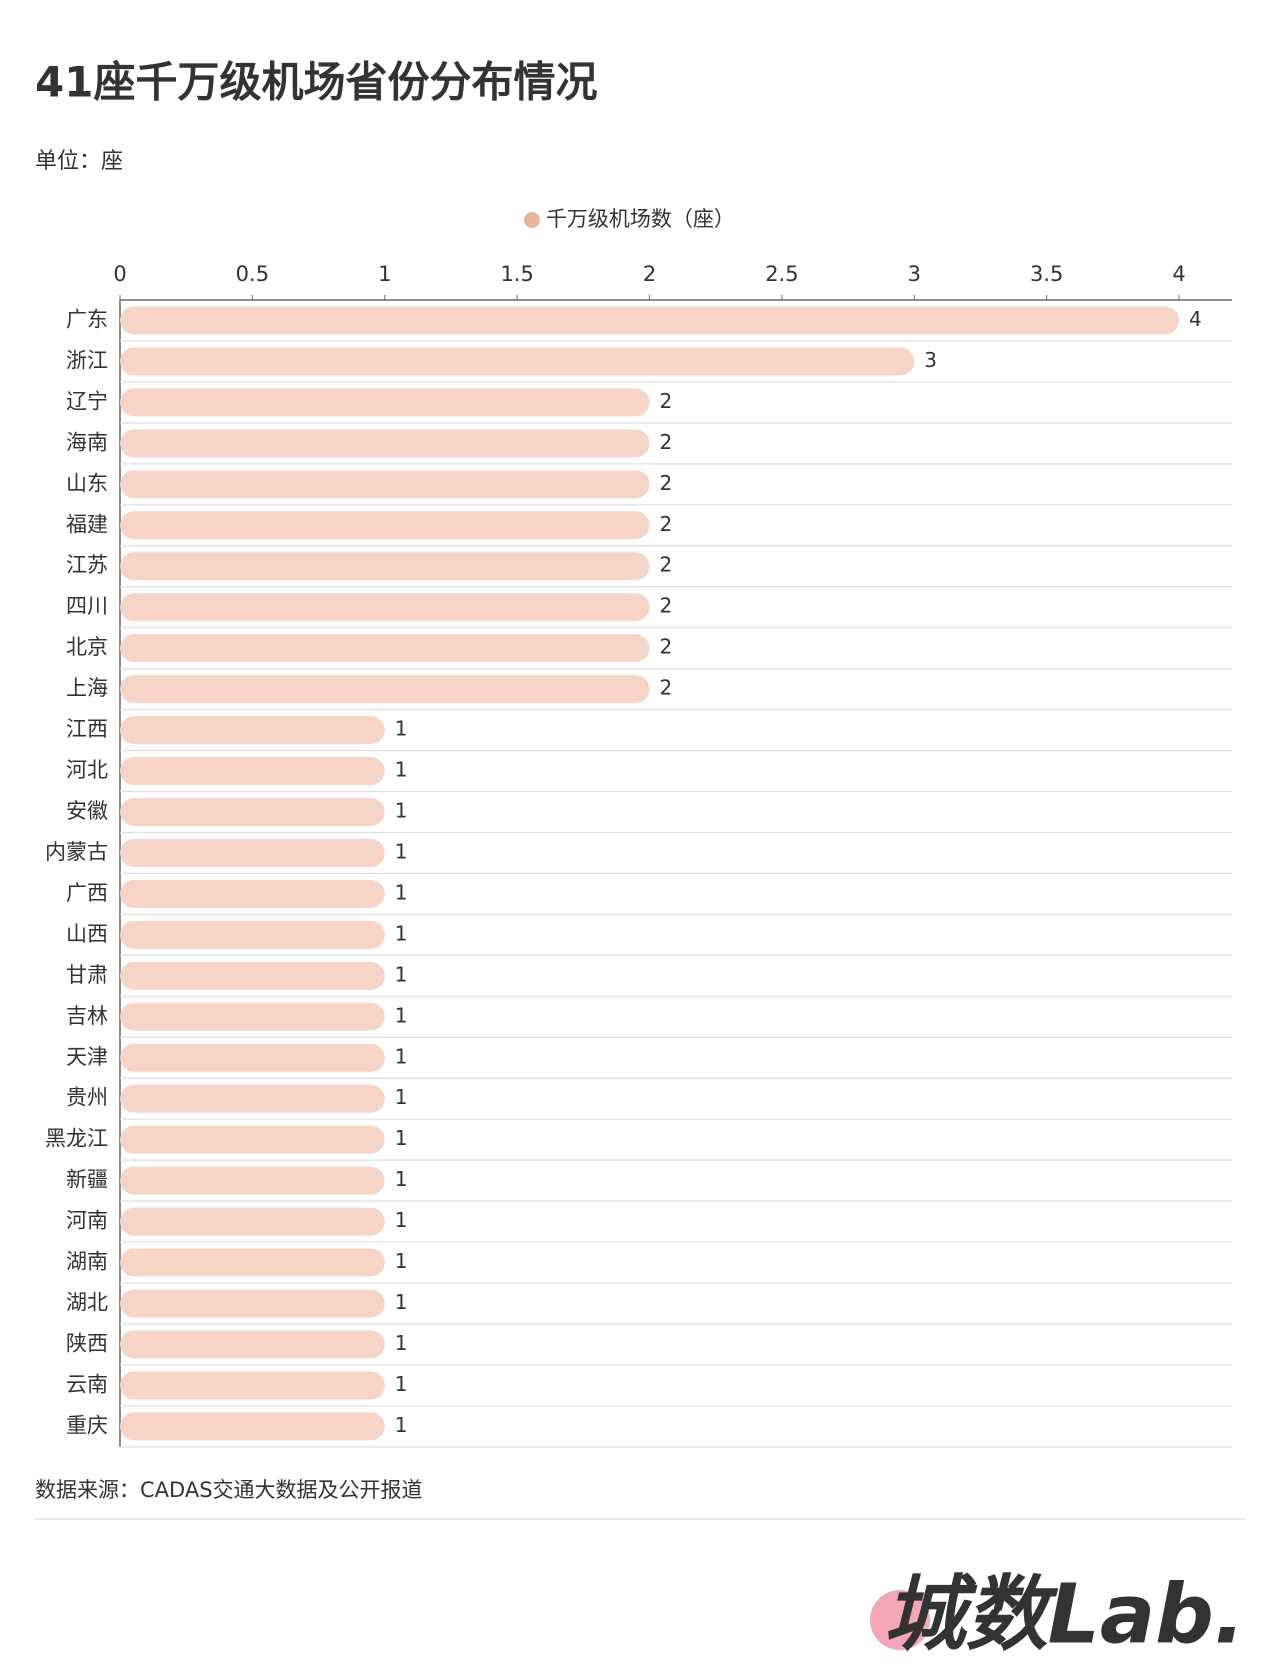 The height and width of the screenshot is (1666, 1280). What do you see at coordinates (781, 274) in the screenshot?
I see `x-tick-label: 2.5` at bounding box center [781, 274].